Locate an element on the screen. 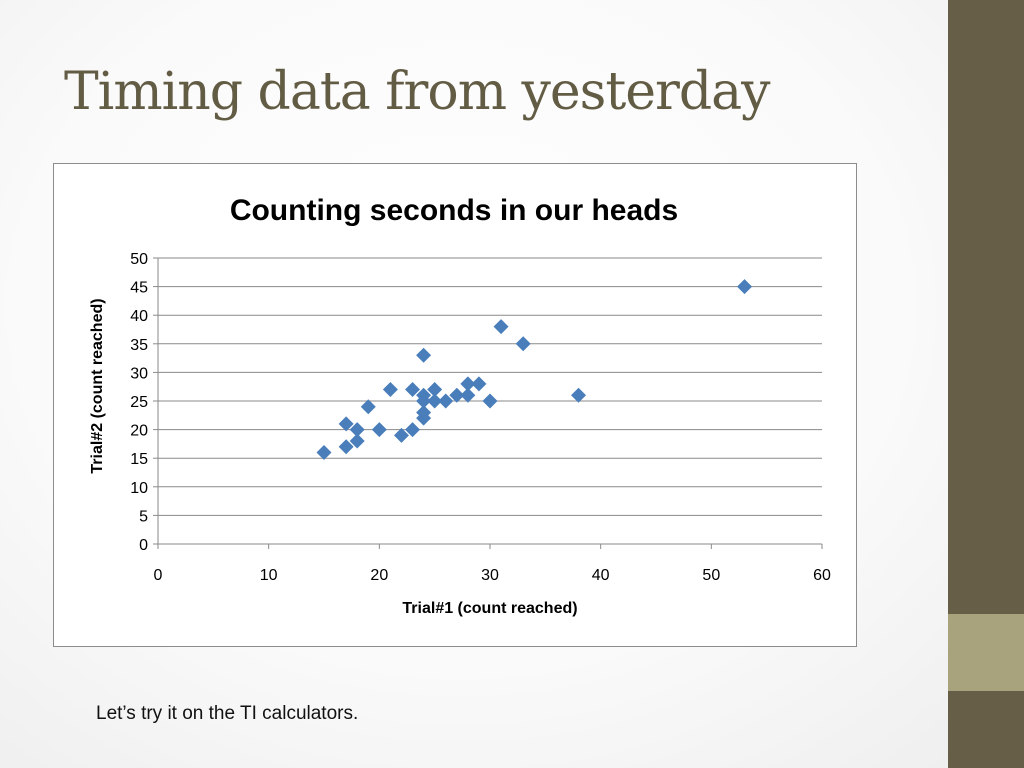 The width and height of the screenshot is (1024, 768). x-axis-label: Trial#1 (count reached) is located at coordinates (489, 608).